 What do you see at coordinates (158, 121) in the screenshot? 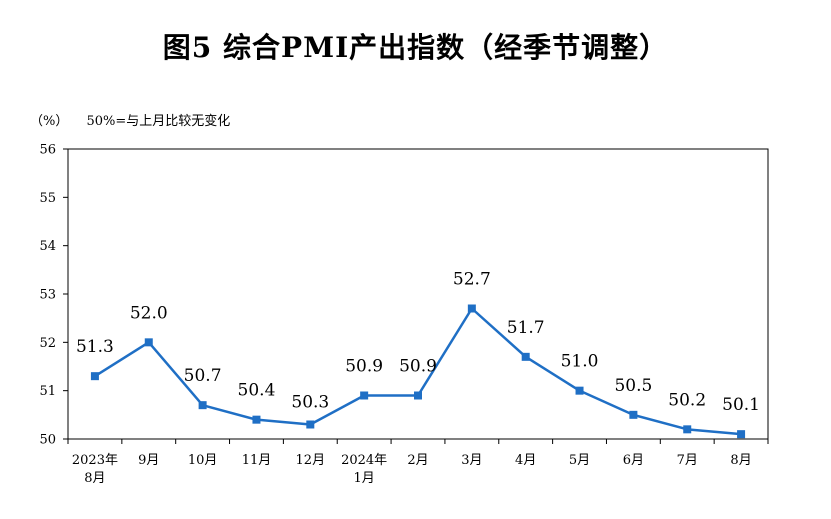
I see `reference-note: 50%=与上月比较无变化` at bounding box center [158, 121].